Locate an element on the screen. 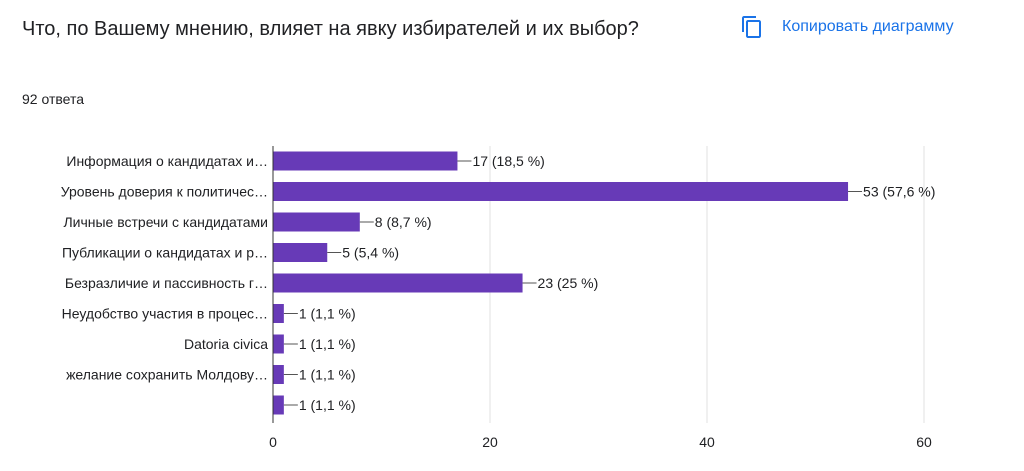  value-label: 17 (18,5 %) is located at coordinates (508, 161).